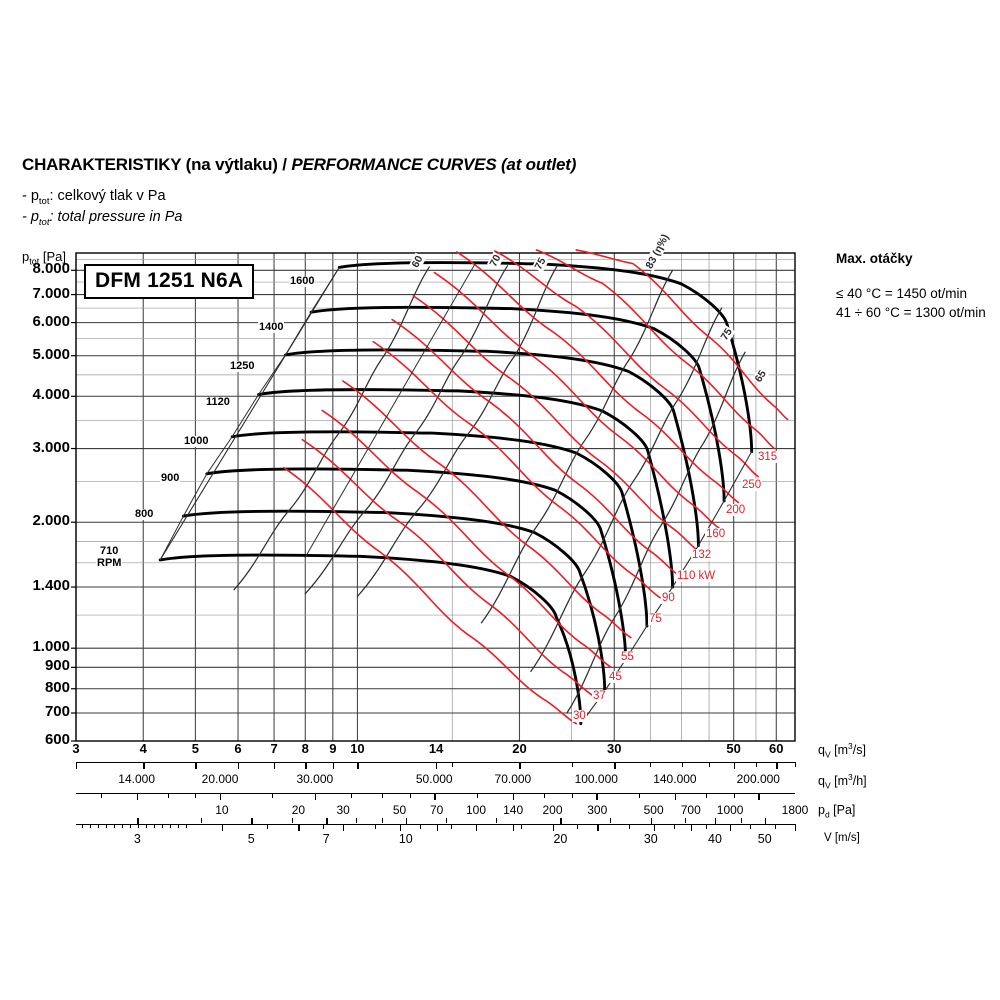  What do you see at coordinates (76, 748) in the screenshot?
I see `qv-m3s-tick-3: 3` at bounding box center [76, 748].